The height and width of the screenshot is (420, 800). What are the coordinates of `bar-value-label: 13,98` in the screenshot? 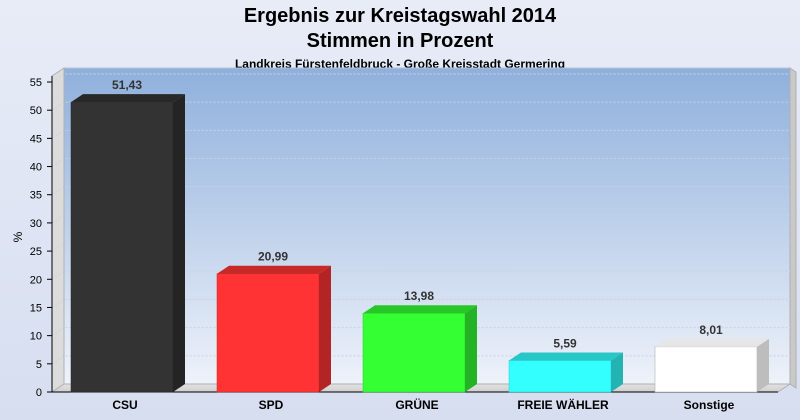 It's located at (419, 296).